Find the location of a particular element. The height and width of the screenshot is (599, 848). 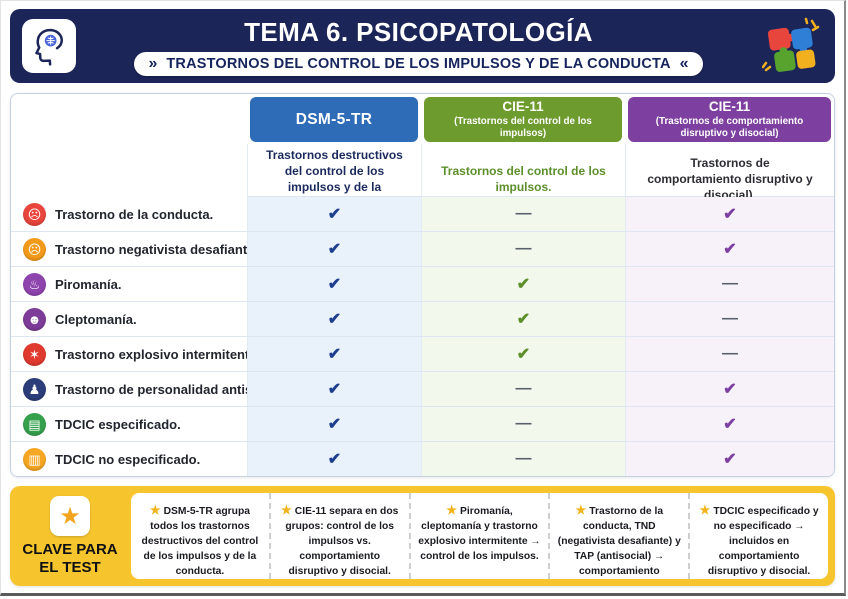

banner-arrow-right-icon: « is located at coordinates (684, 63).